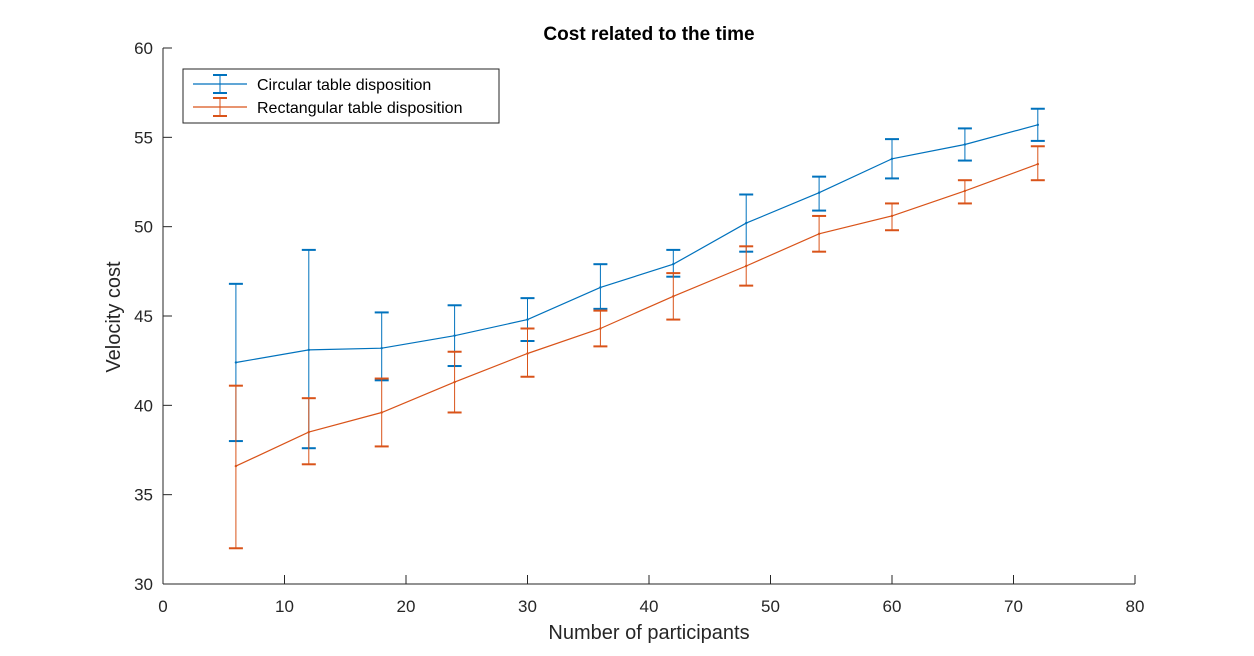  Describe the element at coordinates (143, 584) in the screenshot. I see `y-tick-label: 30` at that location.